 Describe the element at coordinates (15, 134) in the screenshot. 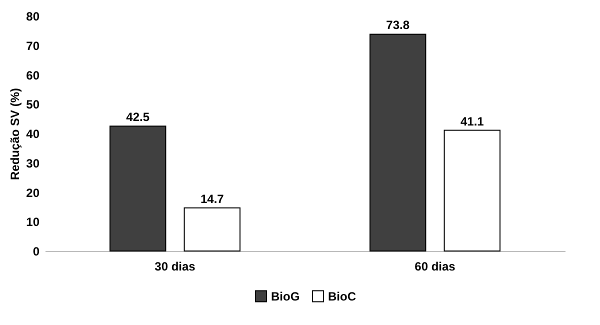

I see `y-axis-title: Redução SV (%)` at that location.